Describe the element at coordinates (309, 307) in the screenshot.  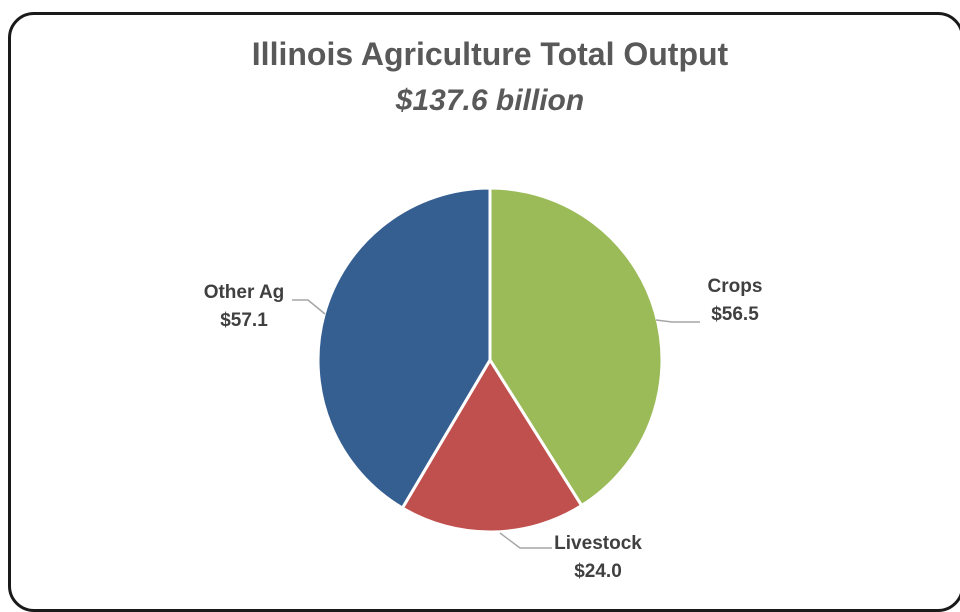
I see `leader-line-other-ag` at that location.